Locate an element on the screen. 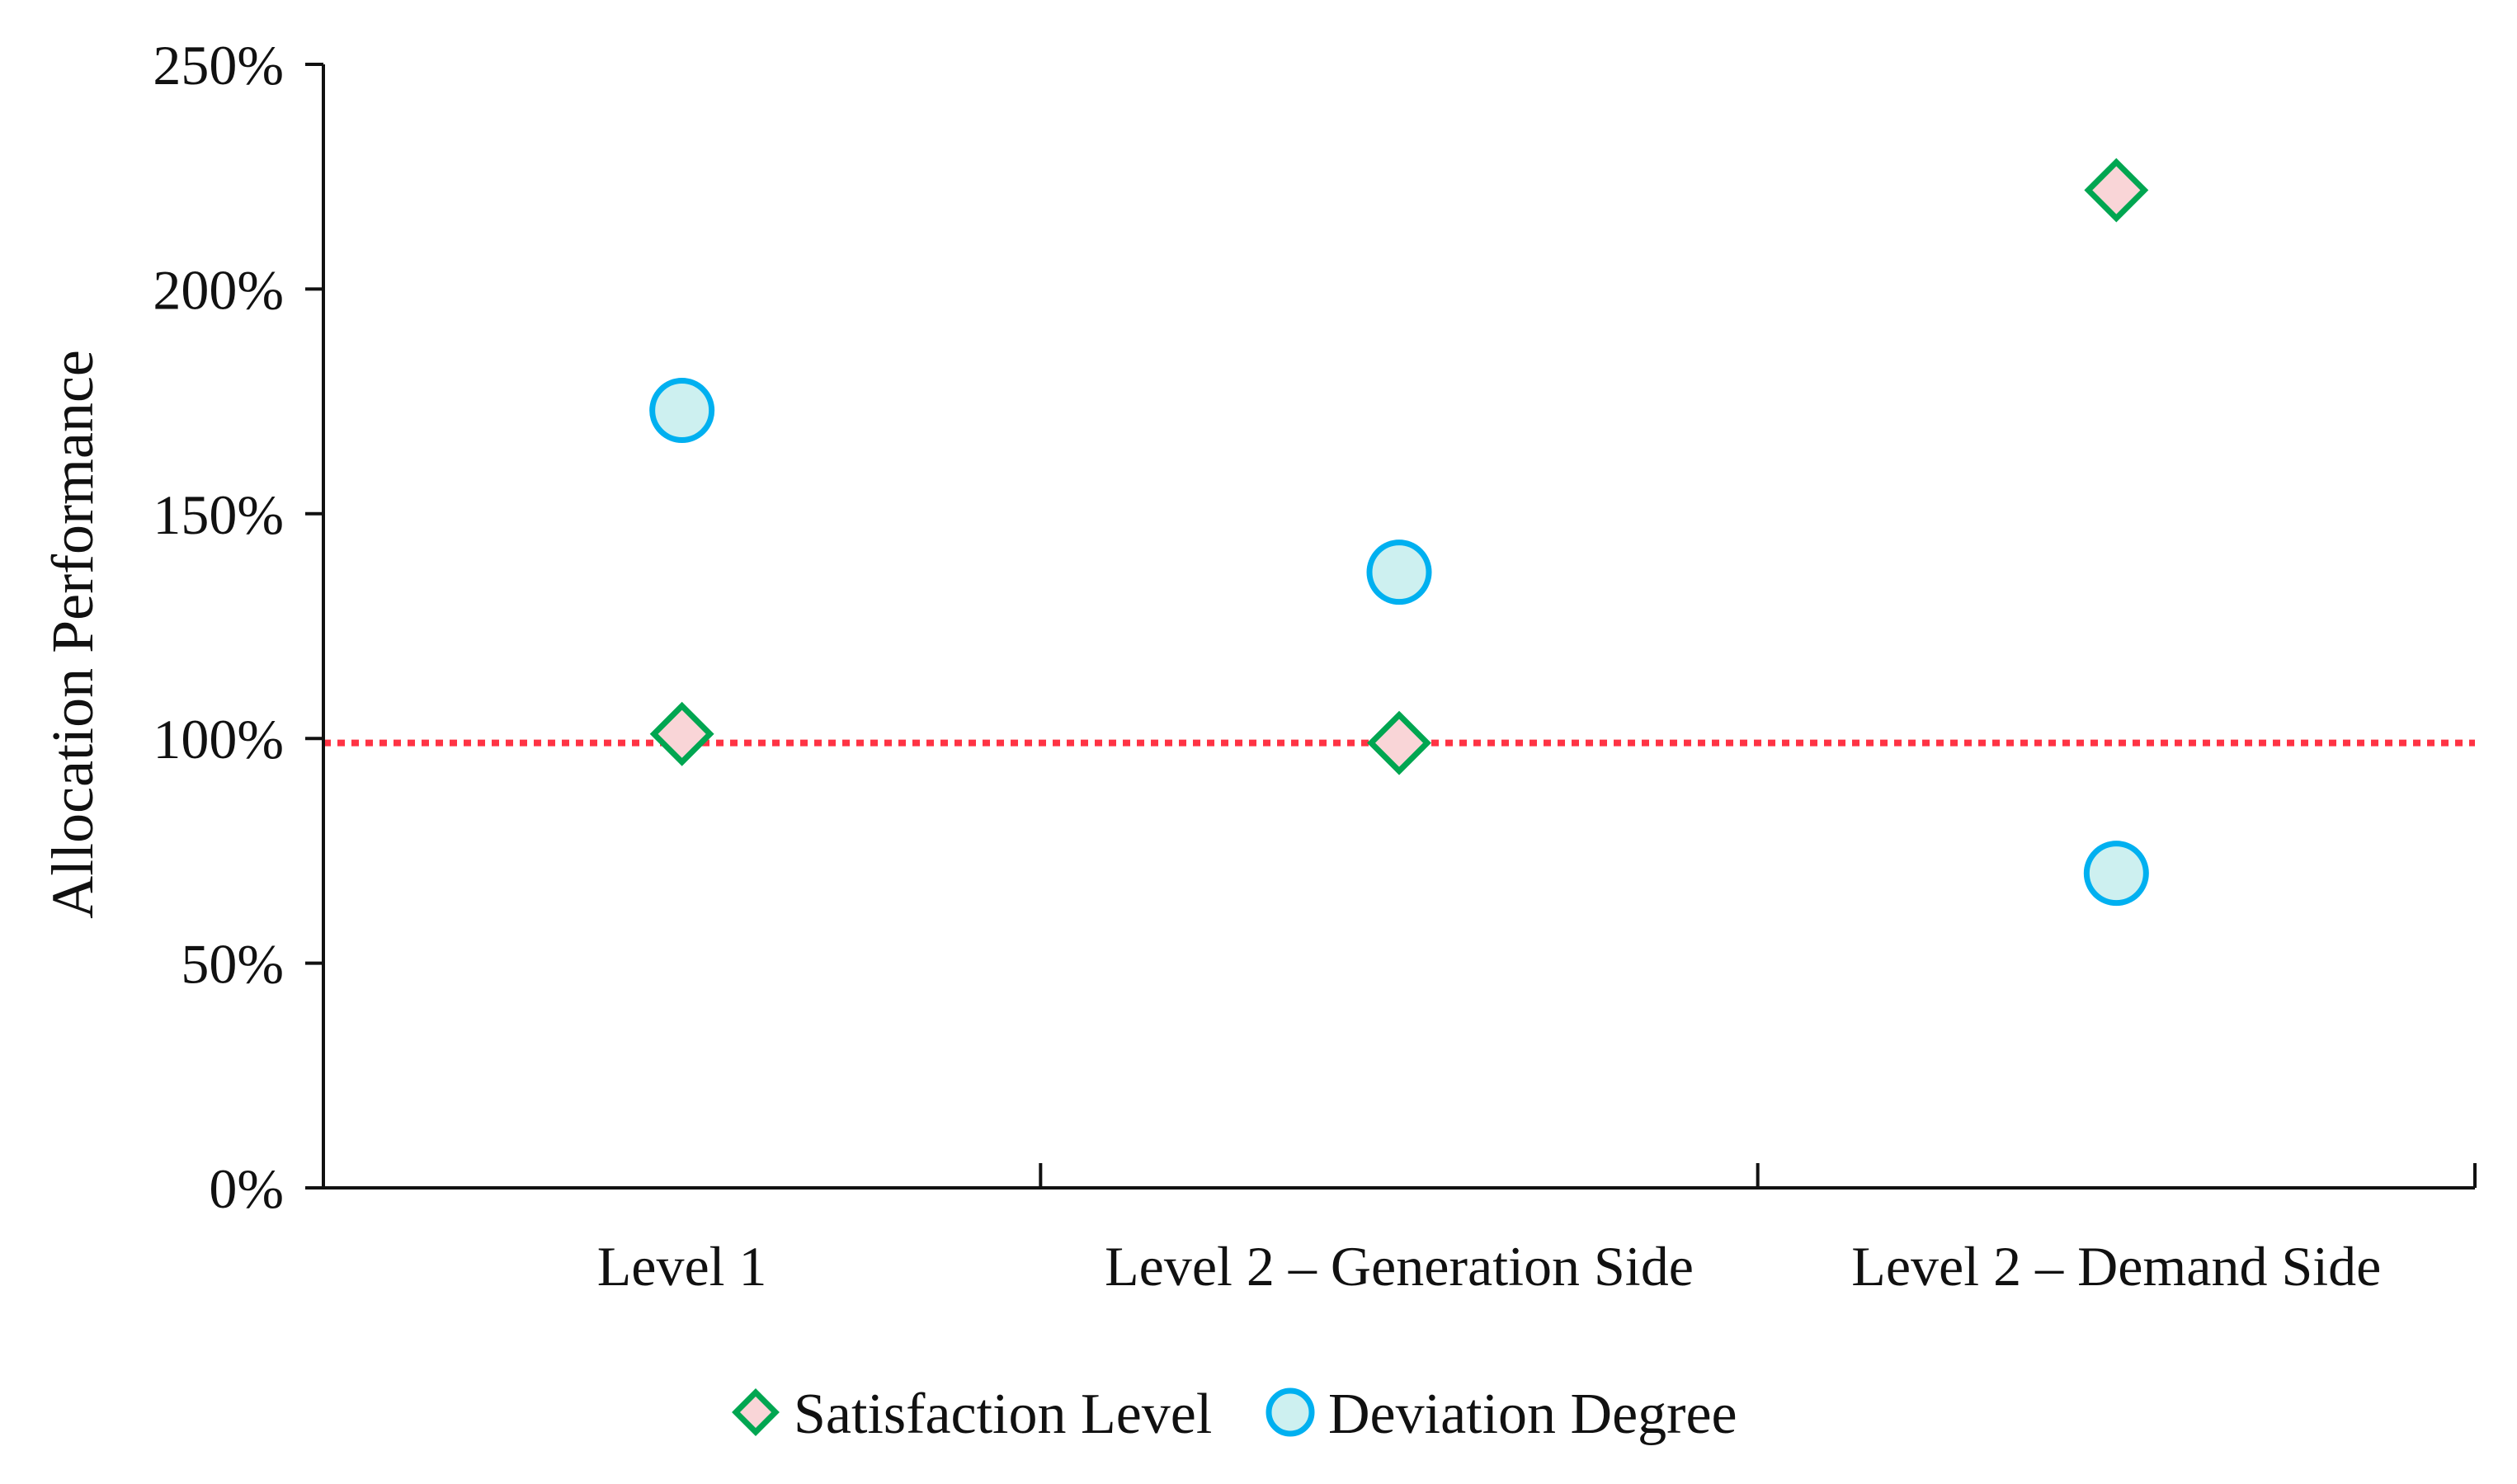 Image resolution: width=2517 pixels, height=1484 pixels. y-ticks-group: 0% 50% 100% 150% 200% 250% is located at coordinates (238, 627).